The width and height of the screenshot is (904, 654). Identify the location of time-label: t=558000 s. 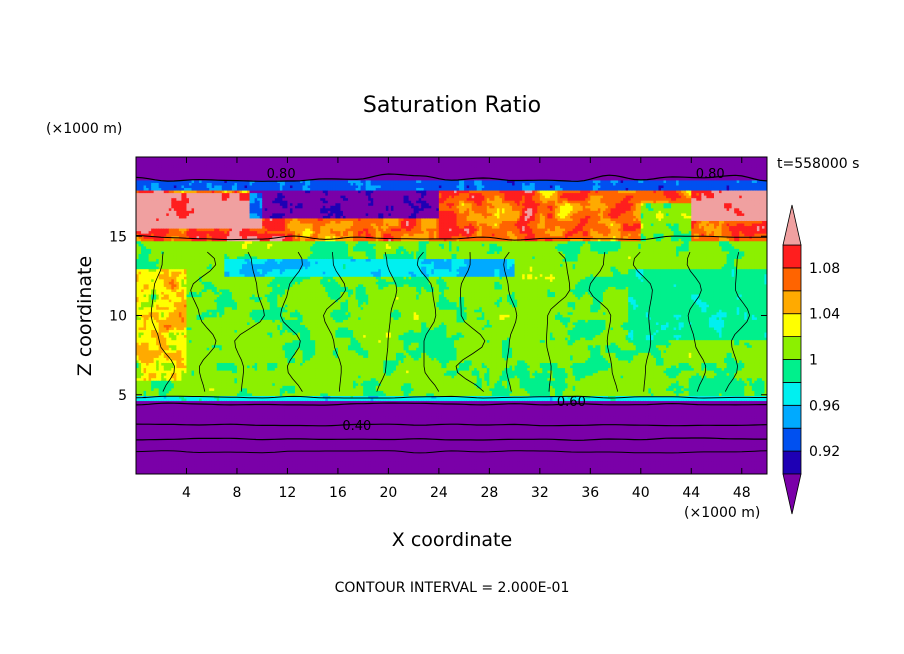
(818, 164).